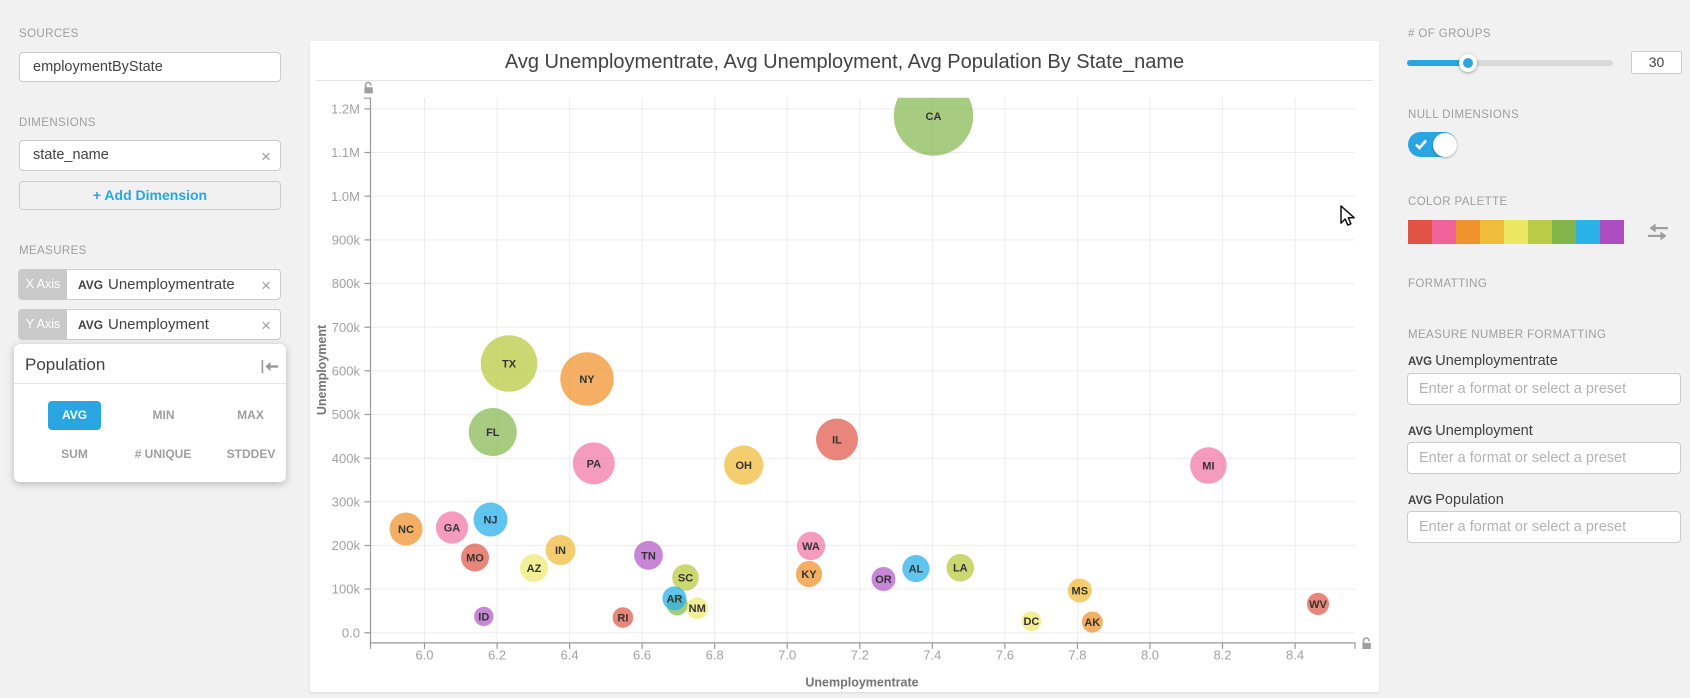 Image resolution: width=1690 pixels, height=698 pixels. What do you see at coordinates (642, 655) in the screenshot?
I see `svg-text: 6.6` at bounding box center [642, 655].